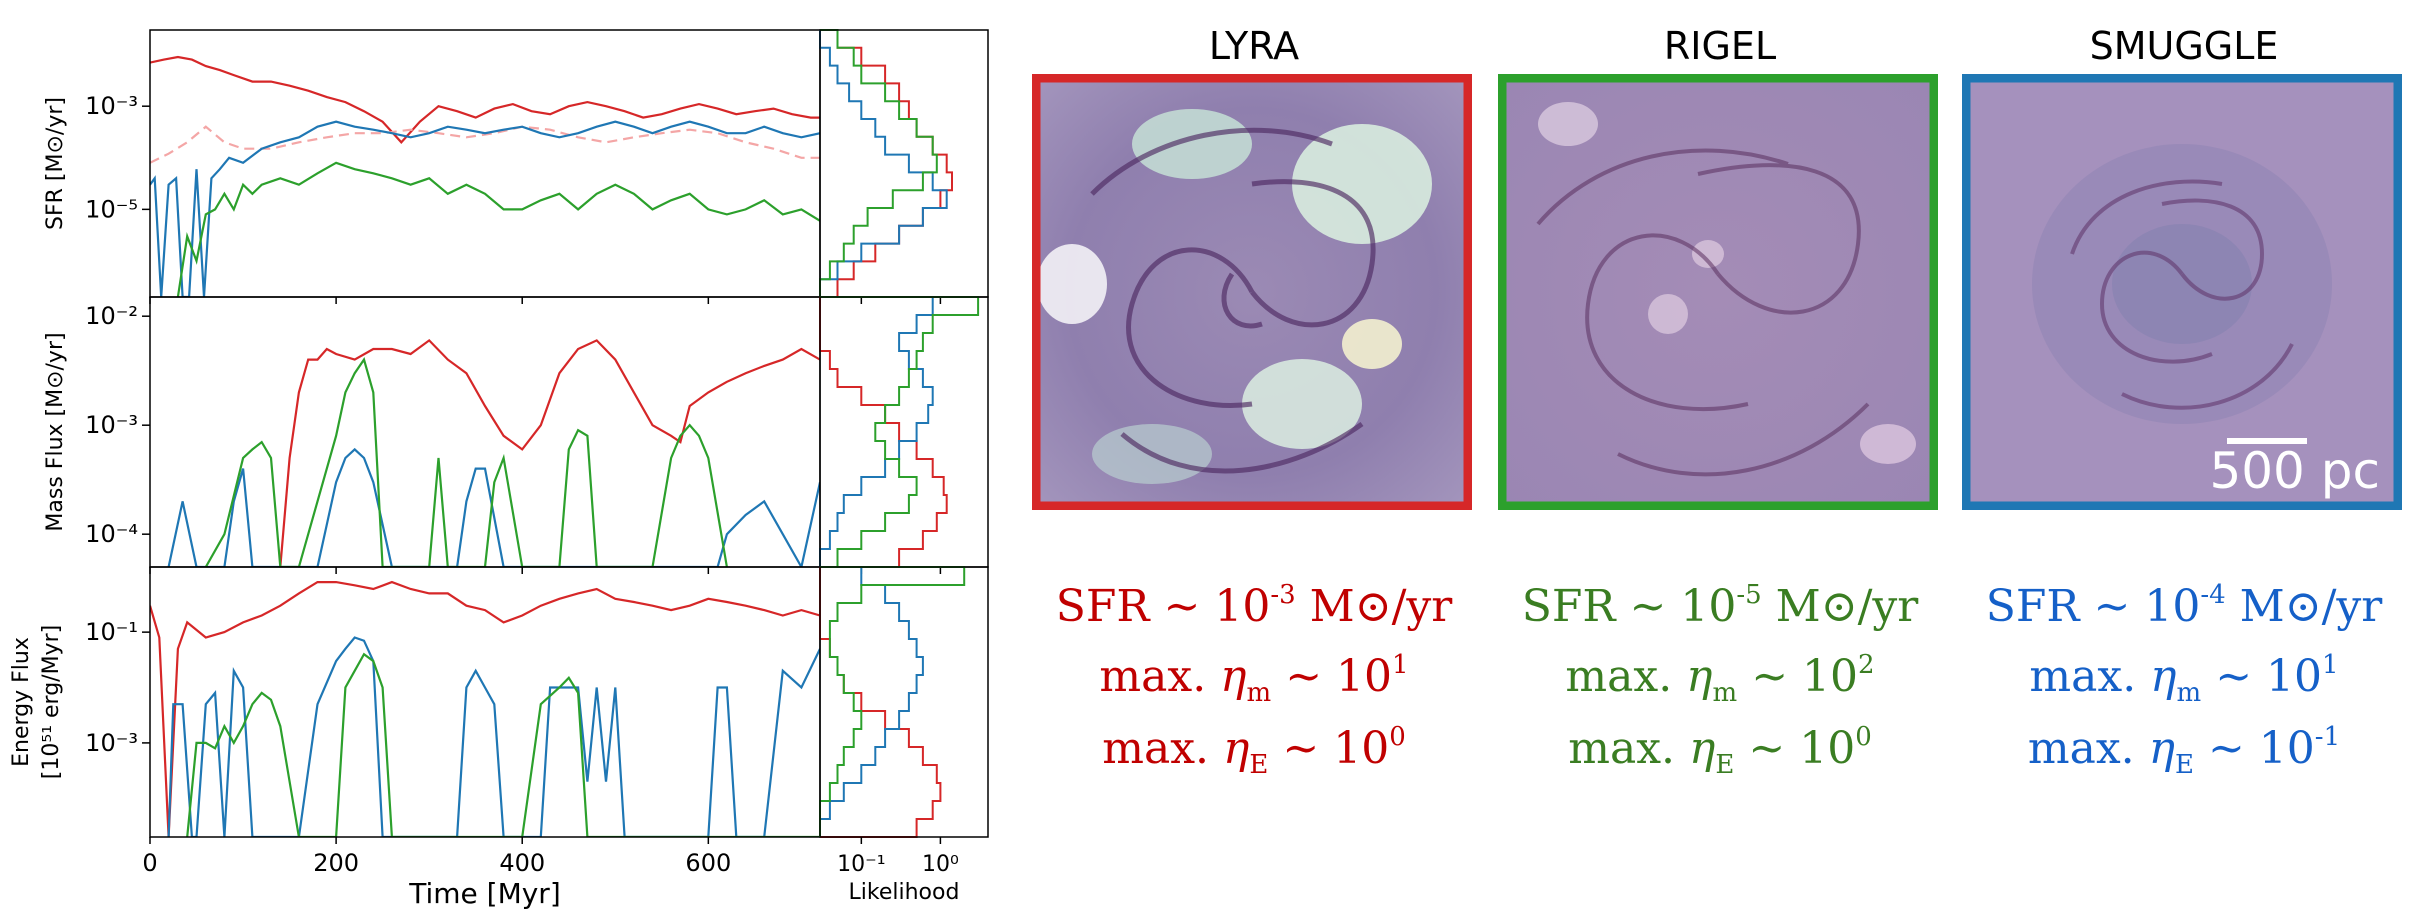 Image resolution: width=2423 pixels, height=911 pixels. Describe the element at coordinates (336, 863) in the screenshot. I see `x-tick-label: 200` at that location.